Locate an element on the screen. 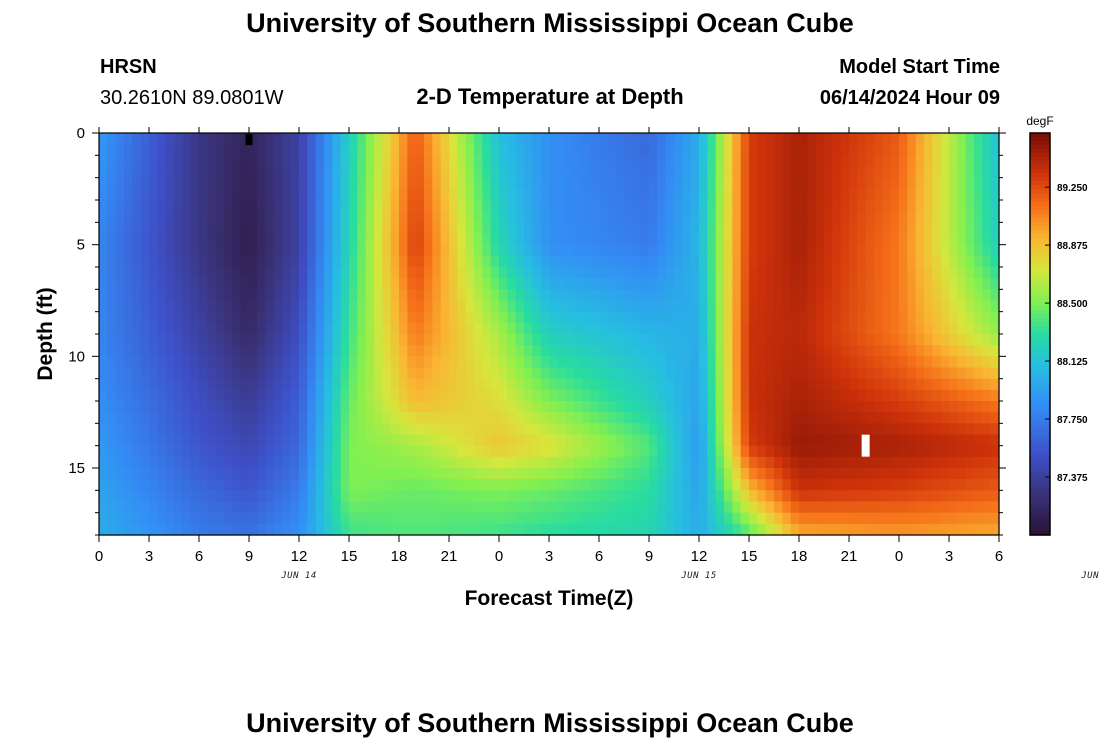 The image size is (1100, 750). x-tick-label: 18 is located at coordinates (399, 556).